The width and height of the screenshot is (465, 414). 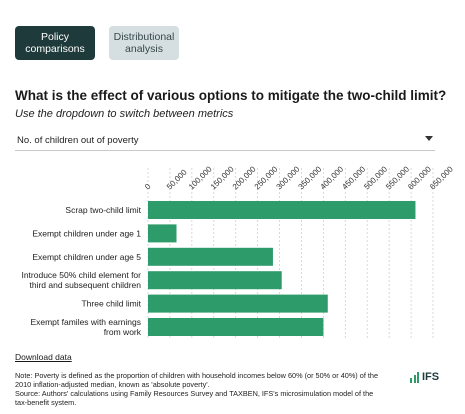 What do you see at coordinates (148, 187) in the screenshot?
I see `x-tick-label: 0` at bounding box center [148, 187].